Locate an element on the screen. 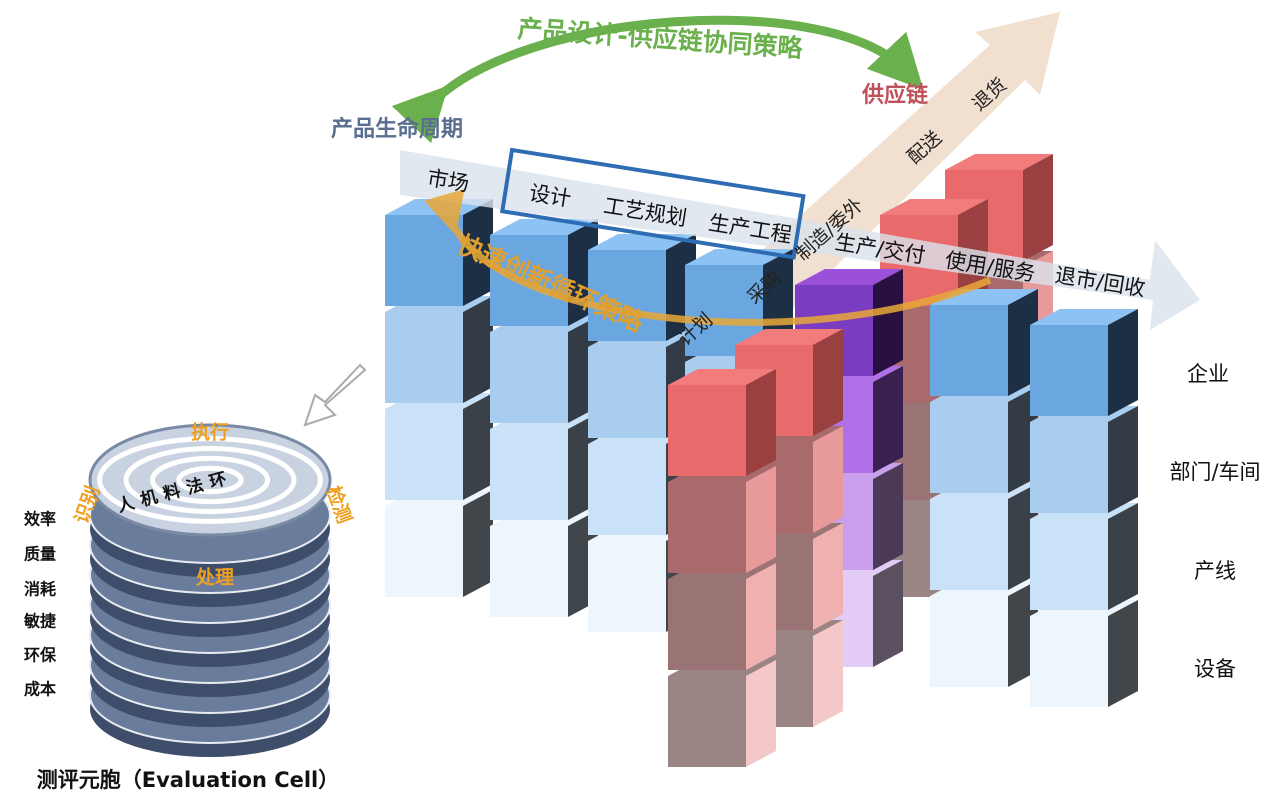  loop-label: 处理 is located at coordinates (214, 577).